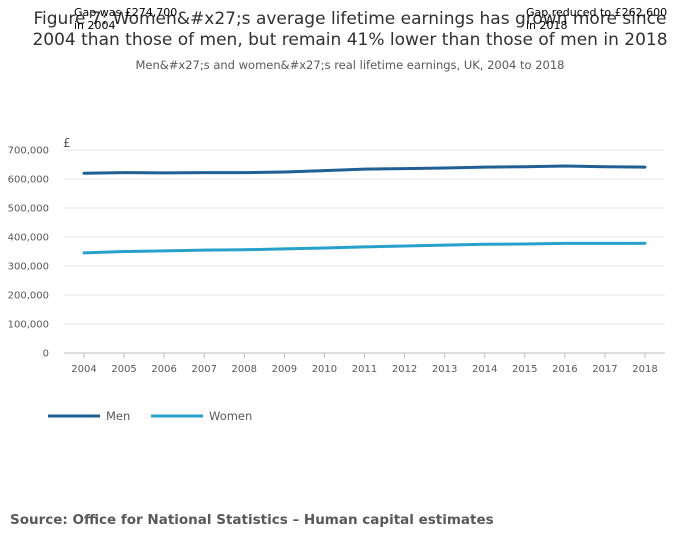  What do you see at coordinates (596, 12) in the screenshot?
I see `annotation-2018-line-1: Gap reduced to £262,600` at bounding box center [596, 12].